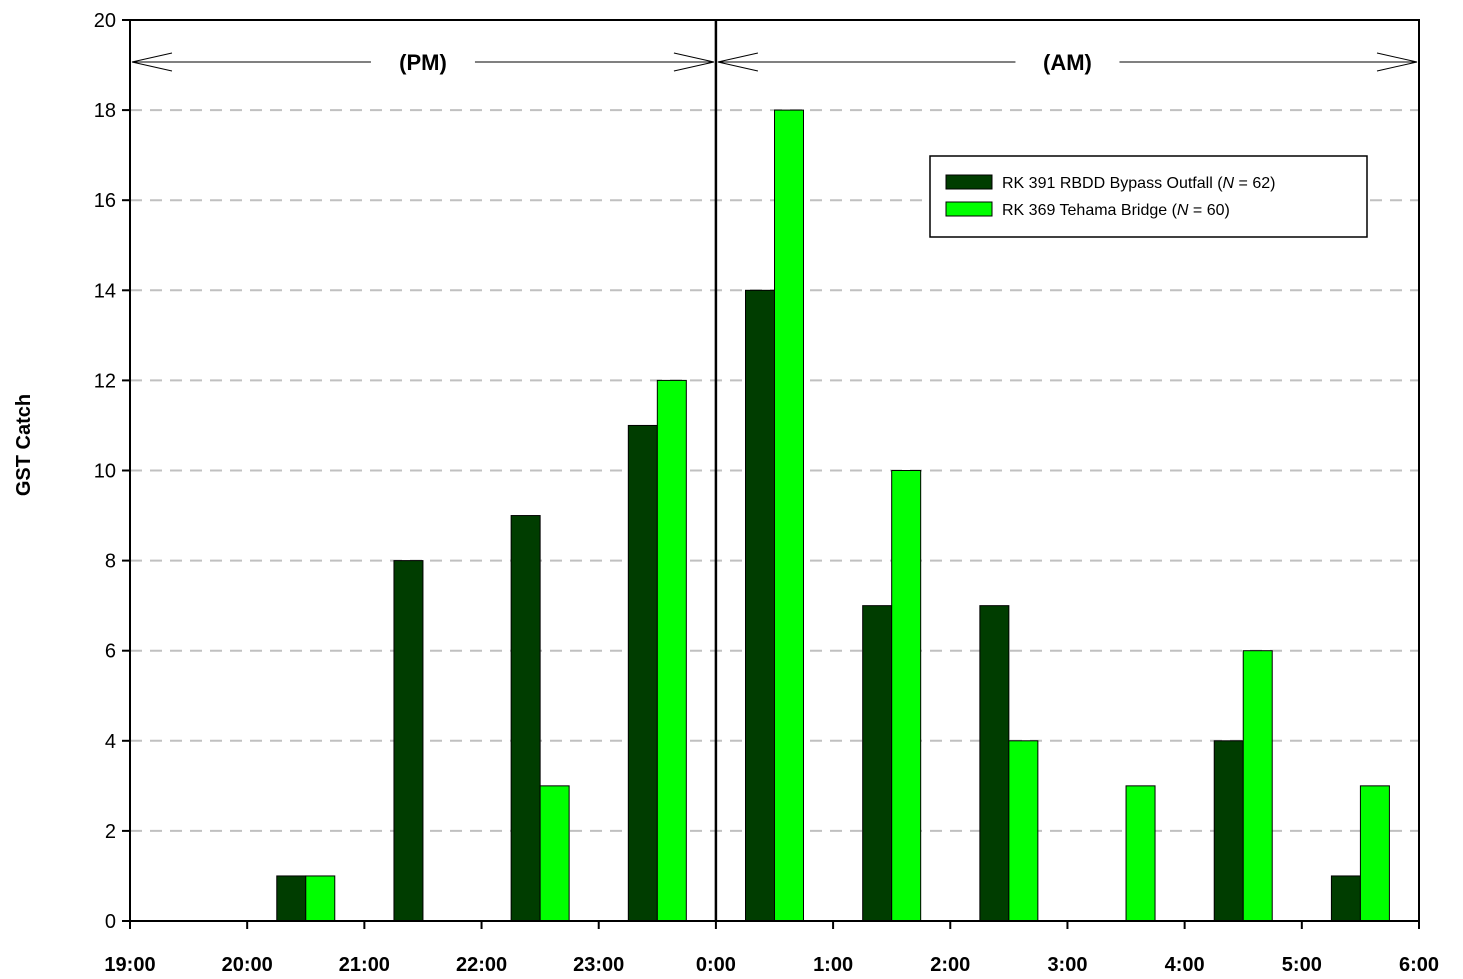 Image resolution: width=1463 pixels, height=979 pixels. Describe the element at coordinates (110, 652) in the screenshot. I see `y-tick-label: 6` at that location.